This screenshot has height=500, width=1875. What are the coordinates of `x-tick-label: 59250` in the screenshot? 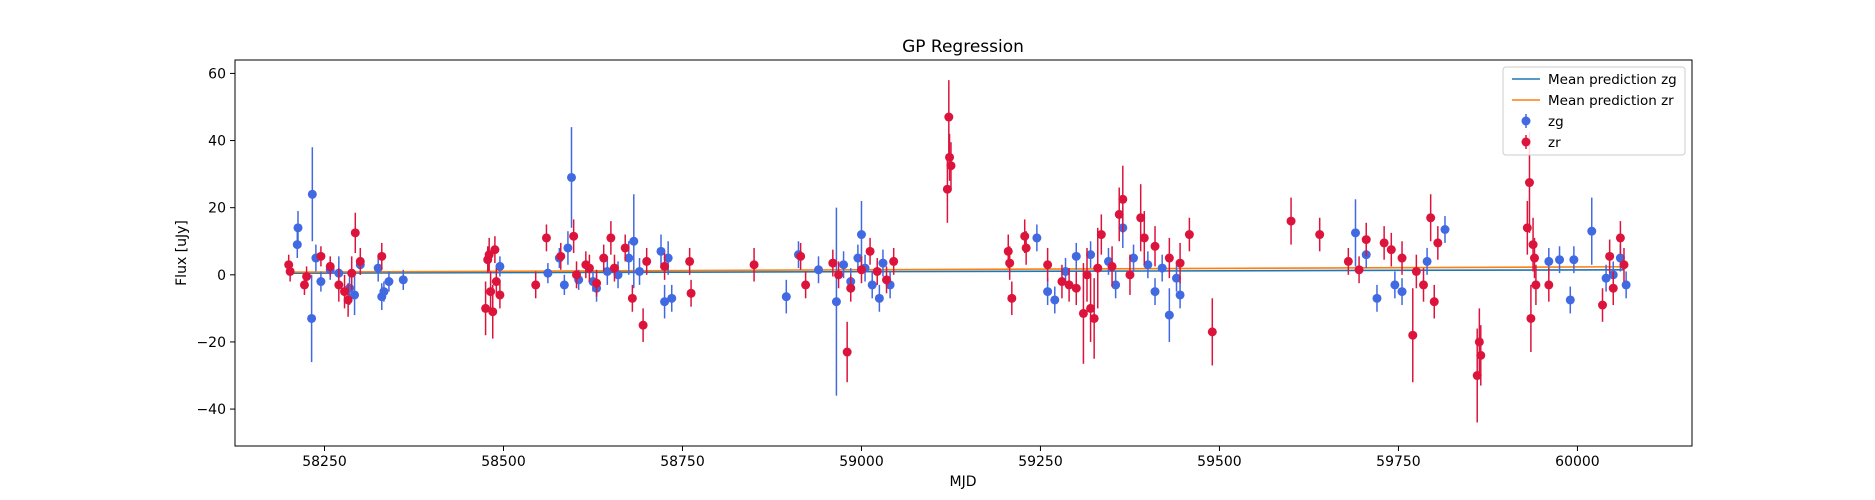 It's located at (1040, 462).